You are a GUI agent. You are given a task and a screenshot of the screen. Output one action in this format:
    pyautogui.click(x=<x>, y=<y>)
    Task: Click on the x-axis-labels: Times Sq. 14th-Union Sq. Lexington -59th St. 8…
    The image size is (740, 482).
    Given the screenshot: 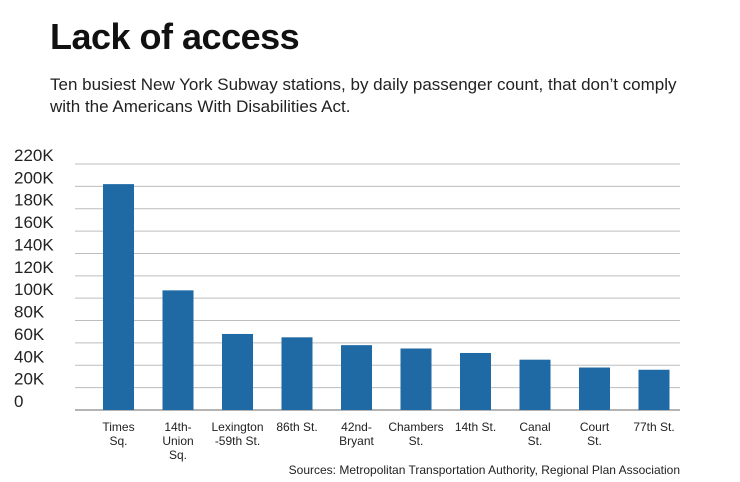 What is the action you would take?
    pyautogui.click(x=388, y=441)
    